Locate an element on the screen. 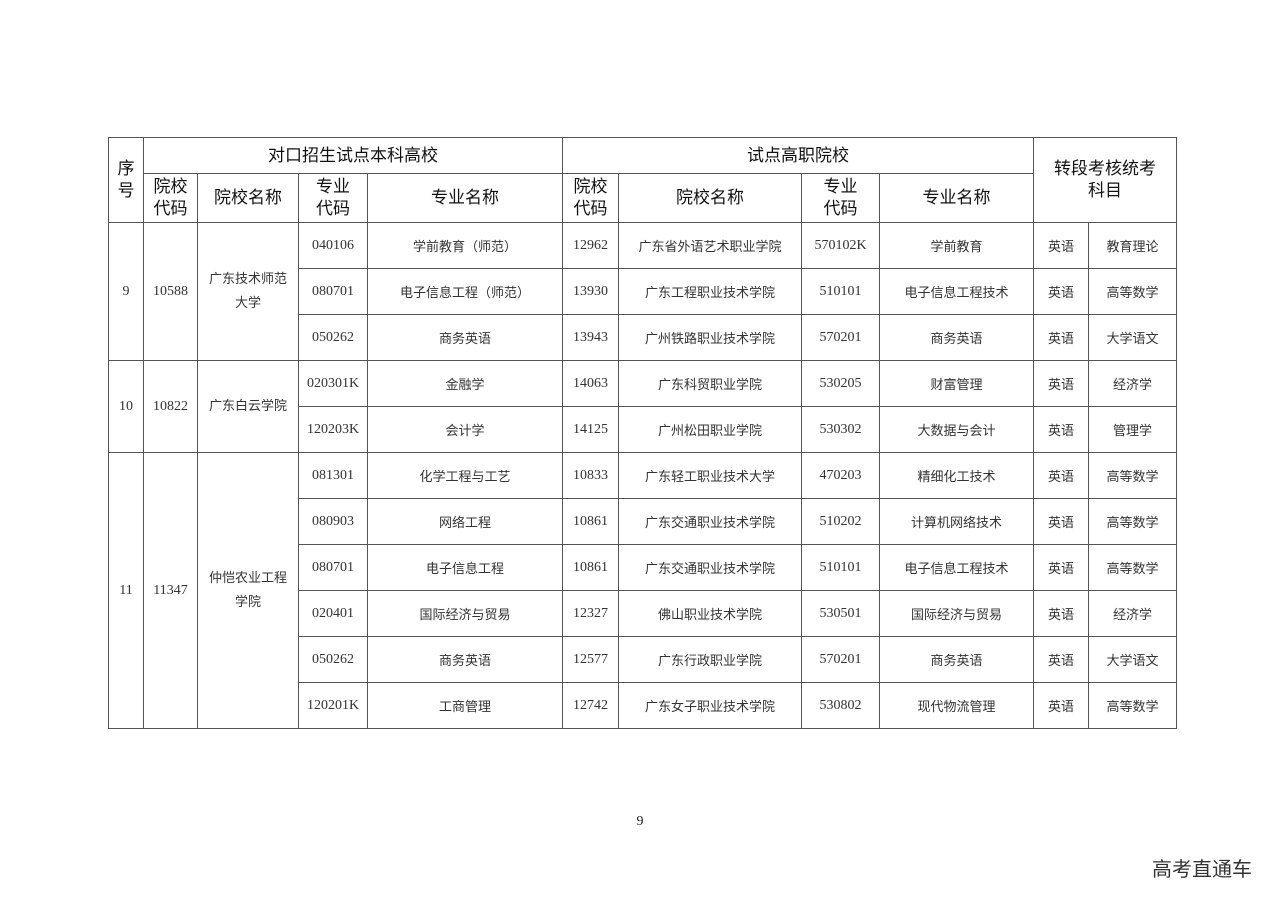  major-name-cell: 学前教育（师范） is located at coordinates (465, 245).